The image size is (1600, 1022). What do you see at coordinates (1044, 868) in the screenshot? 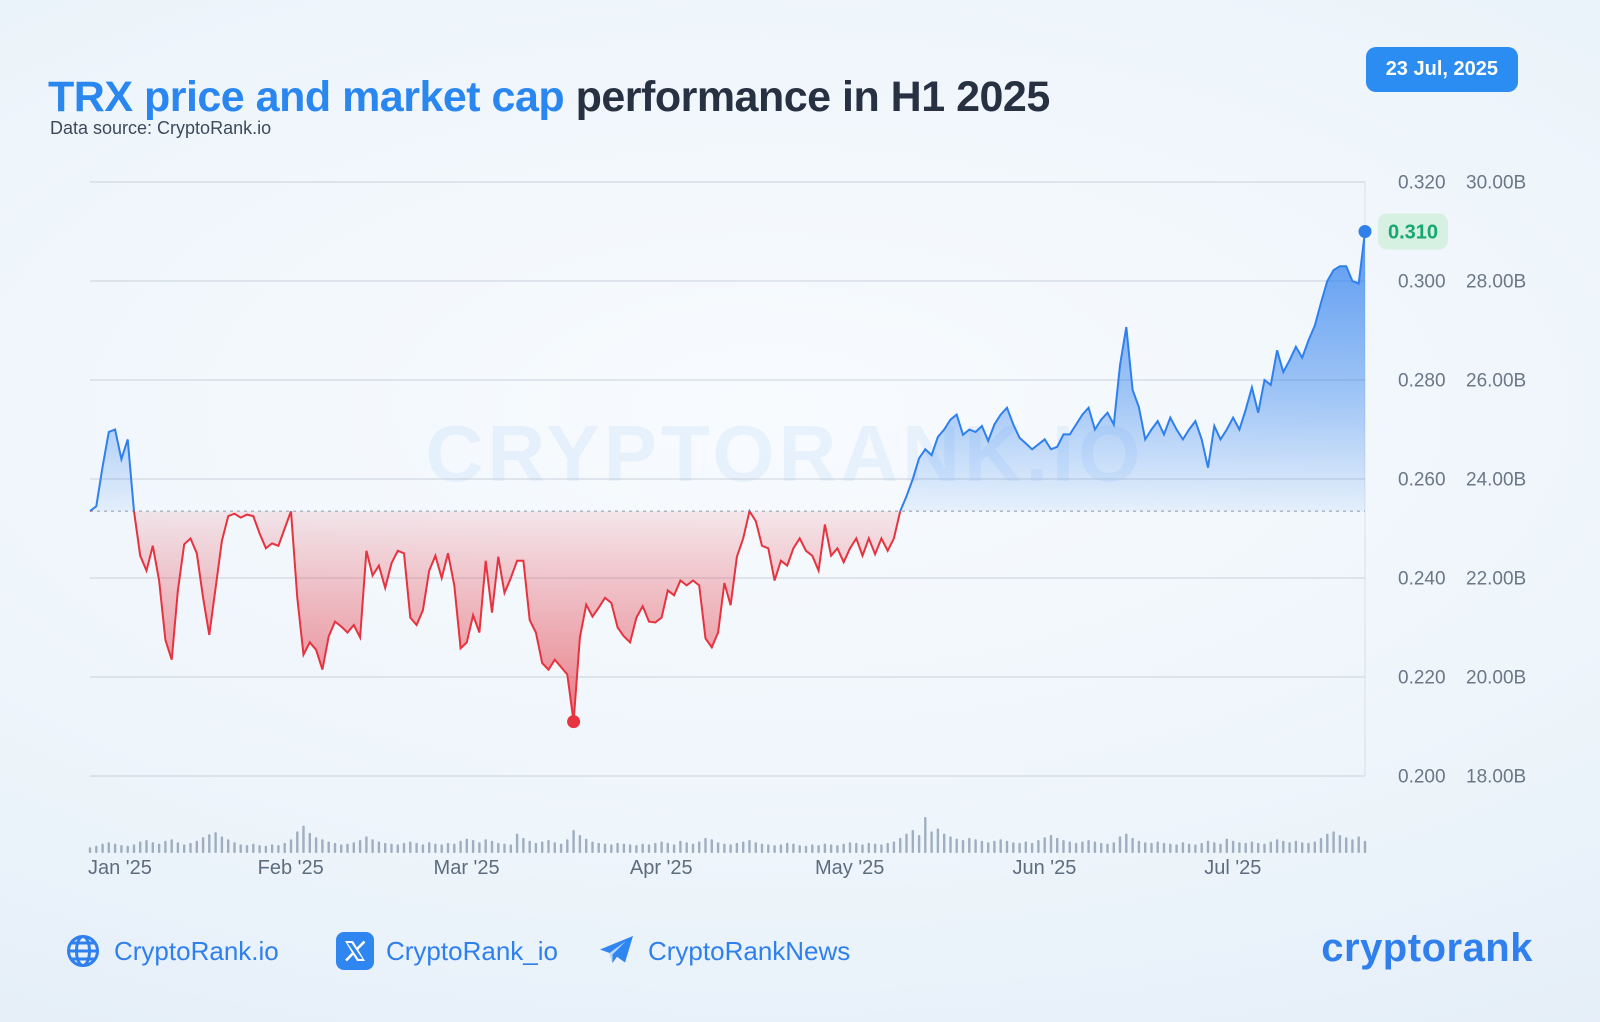
I see `svg-text: Jun '25` at bounding box center [1044, 868].